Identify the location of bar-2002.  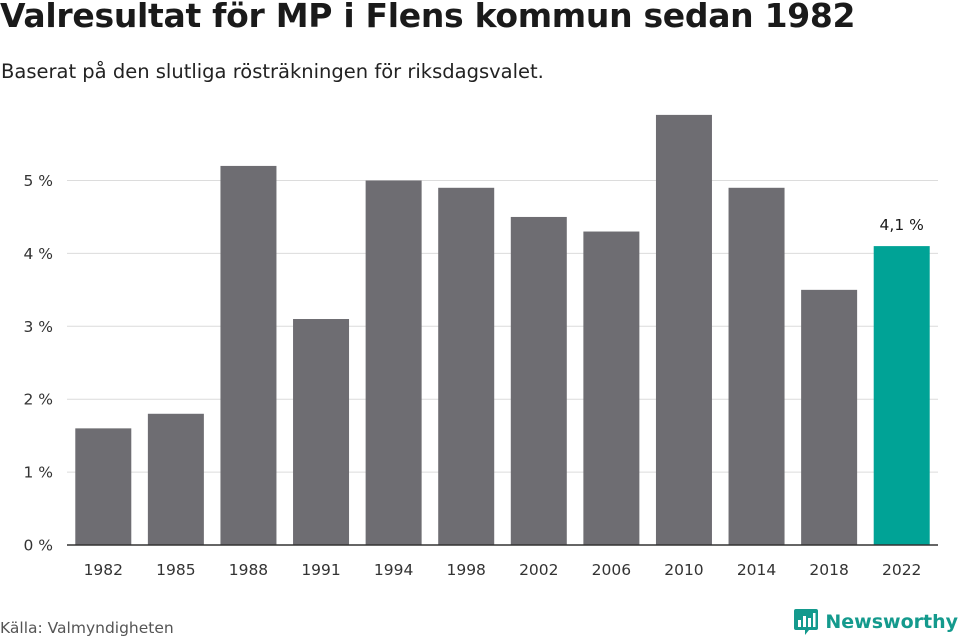
(538, 380).